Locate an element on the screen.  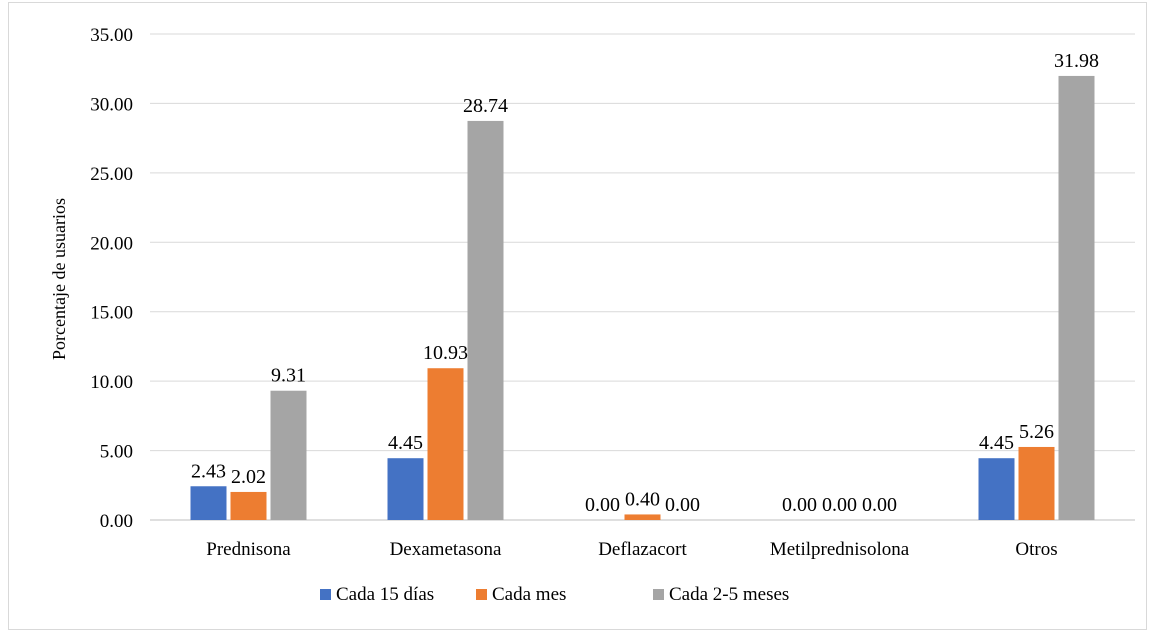
x-category-label: Metilprednisolona is located at coordinates (840, 549).